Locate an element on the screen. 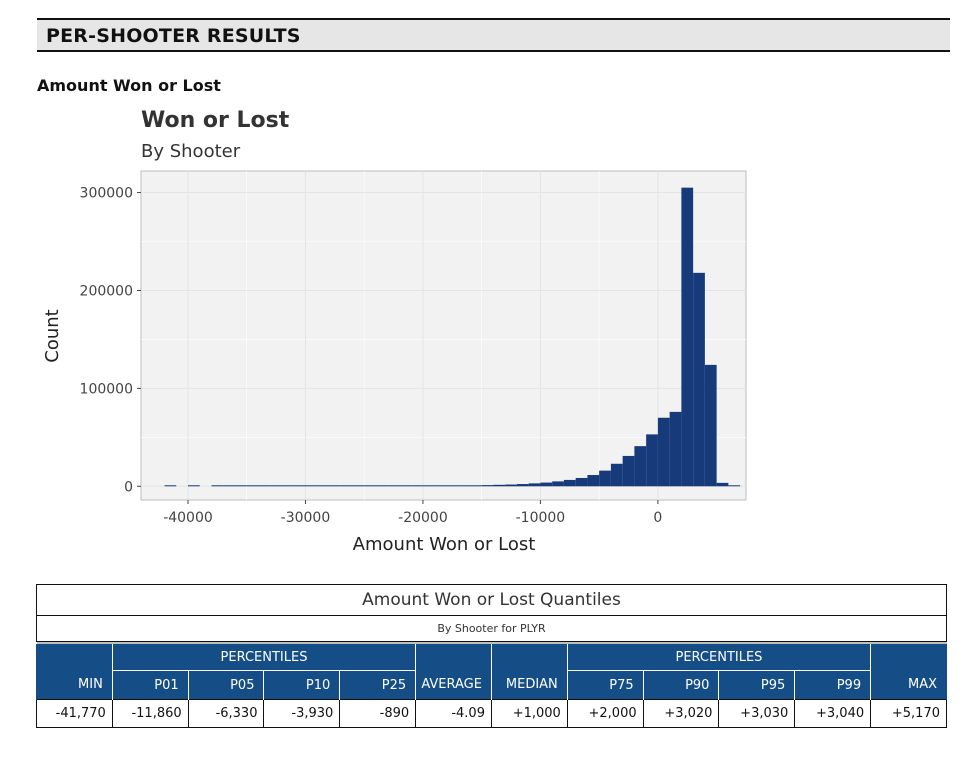 The image size is (979, 760). column-header: MIN is located at coordinates (74, 685).